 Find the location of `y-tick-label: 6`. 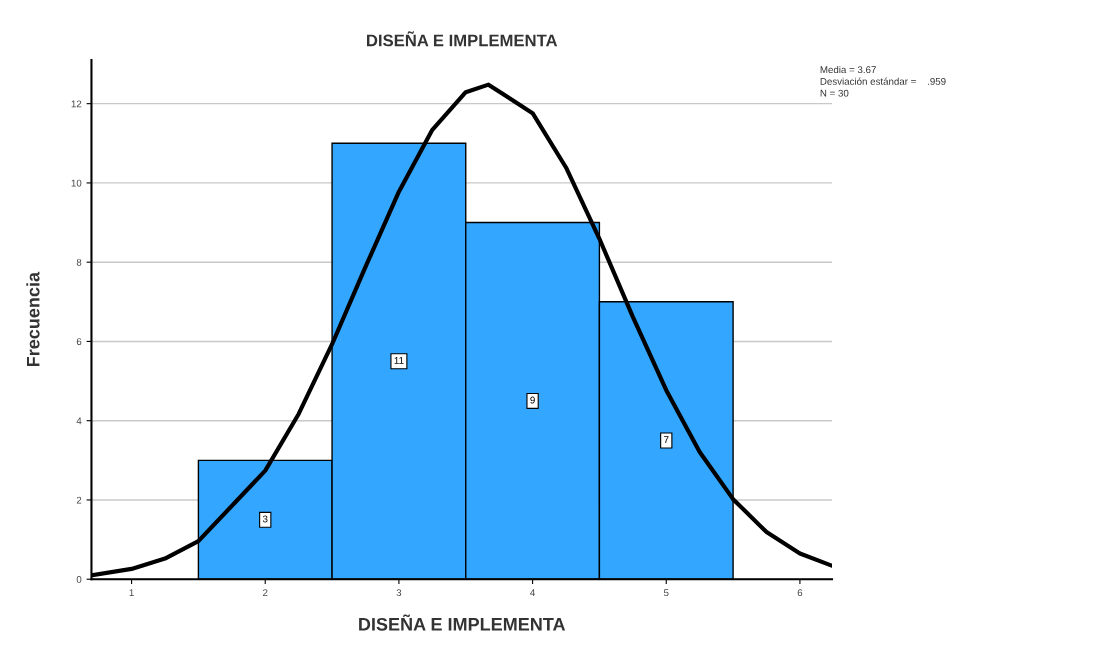

y-tick-label: 6 is located at coordinates (79, 342).